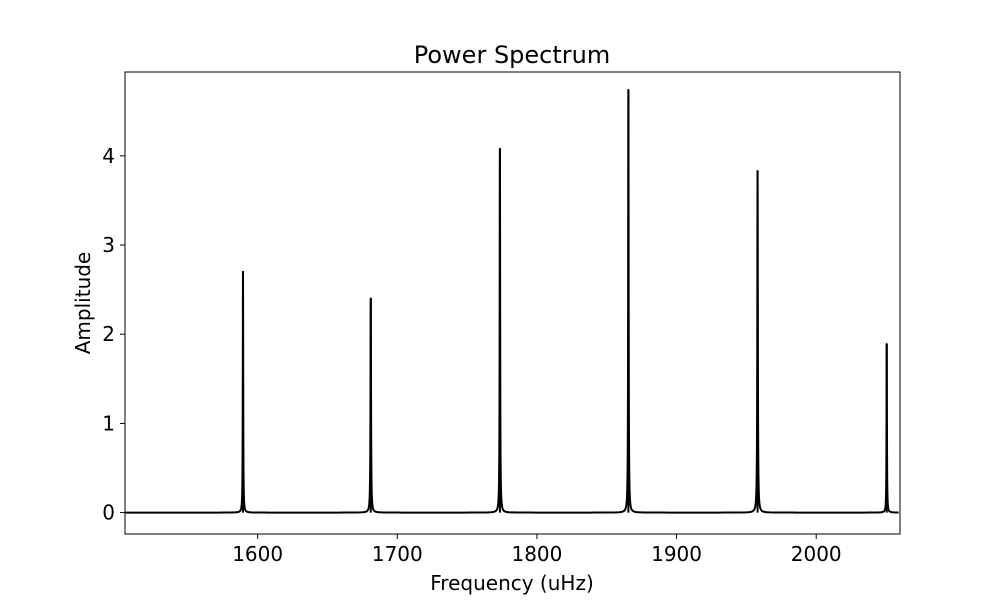 The height and width of the screenshot is (600, 1000). What do you see at coordinates (676, 554) in the screenshot?
I see `x-tick-label: 1900` at bounding box center [676, 554].